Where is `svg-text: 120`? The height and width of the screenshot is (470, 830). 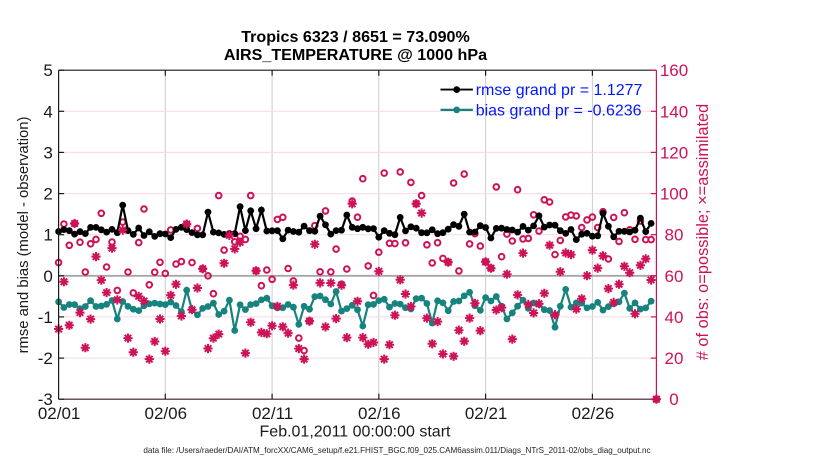
svg-text: 120 is located at coordinates (674, 152).